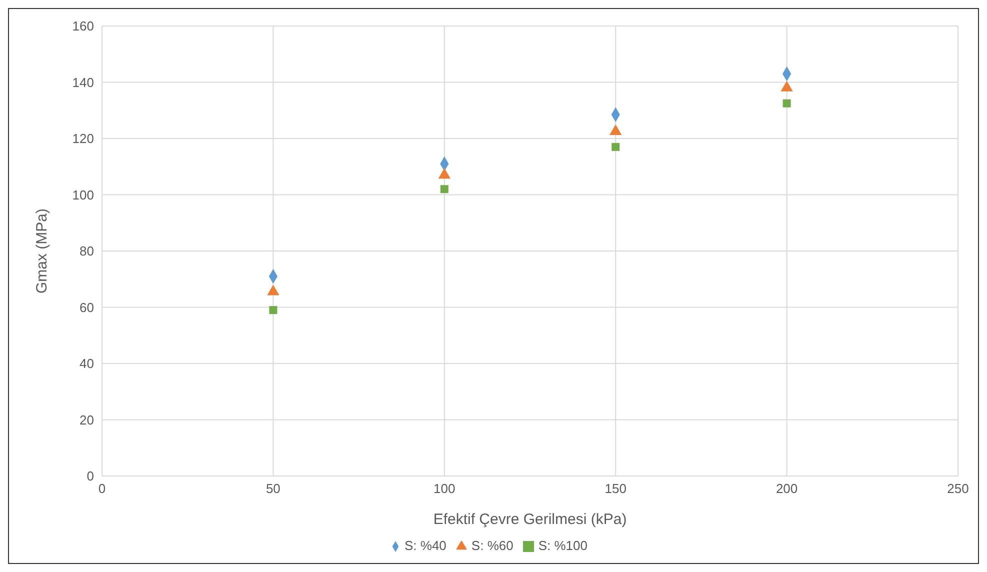  Describe the element at coordinates (787, 488) in the screenshot. I see `x-tick-label: 200` at that location.